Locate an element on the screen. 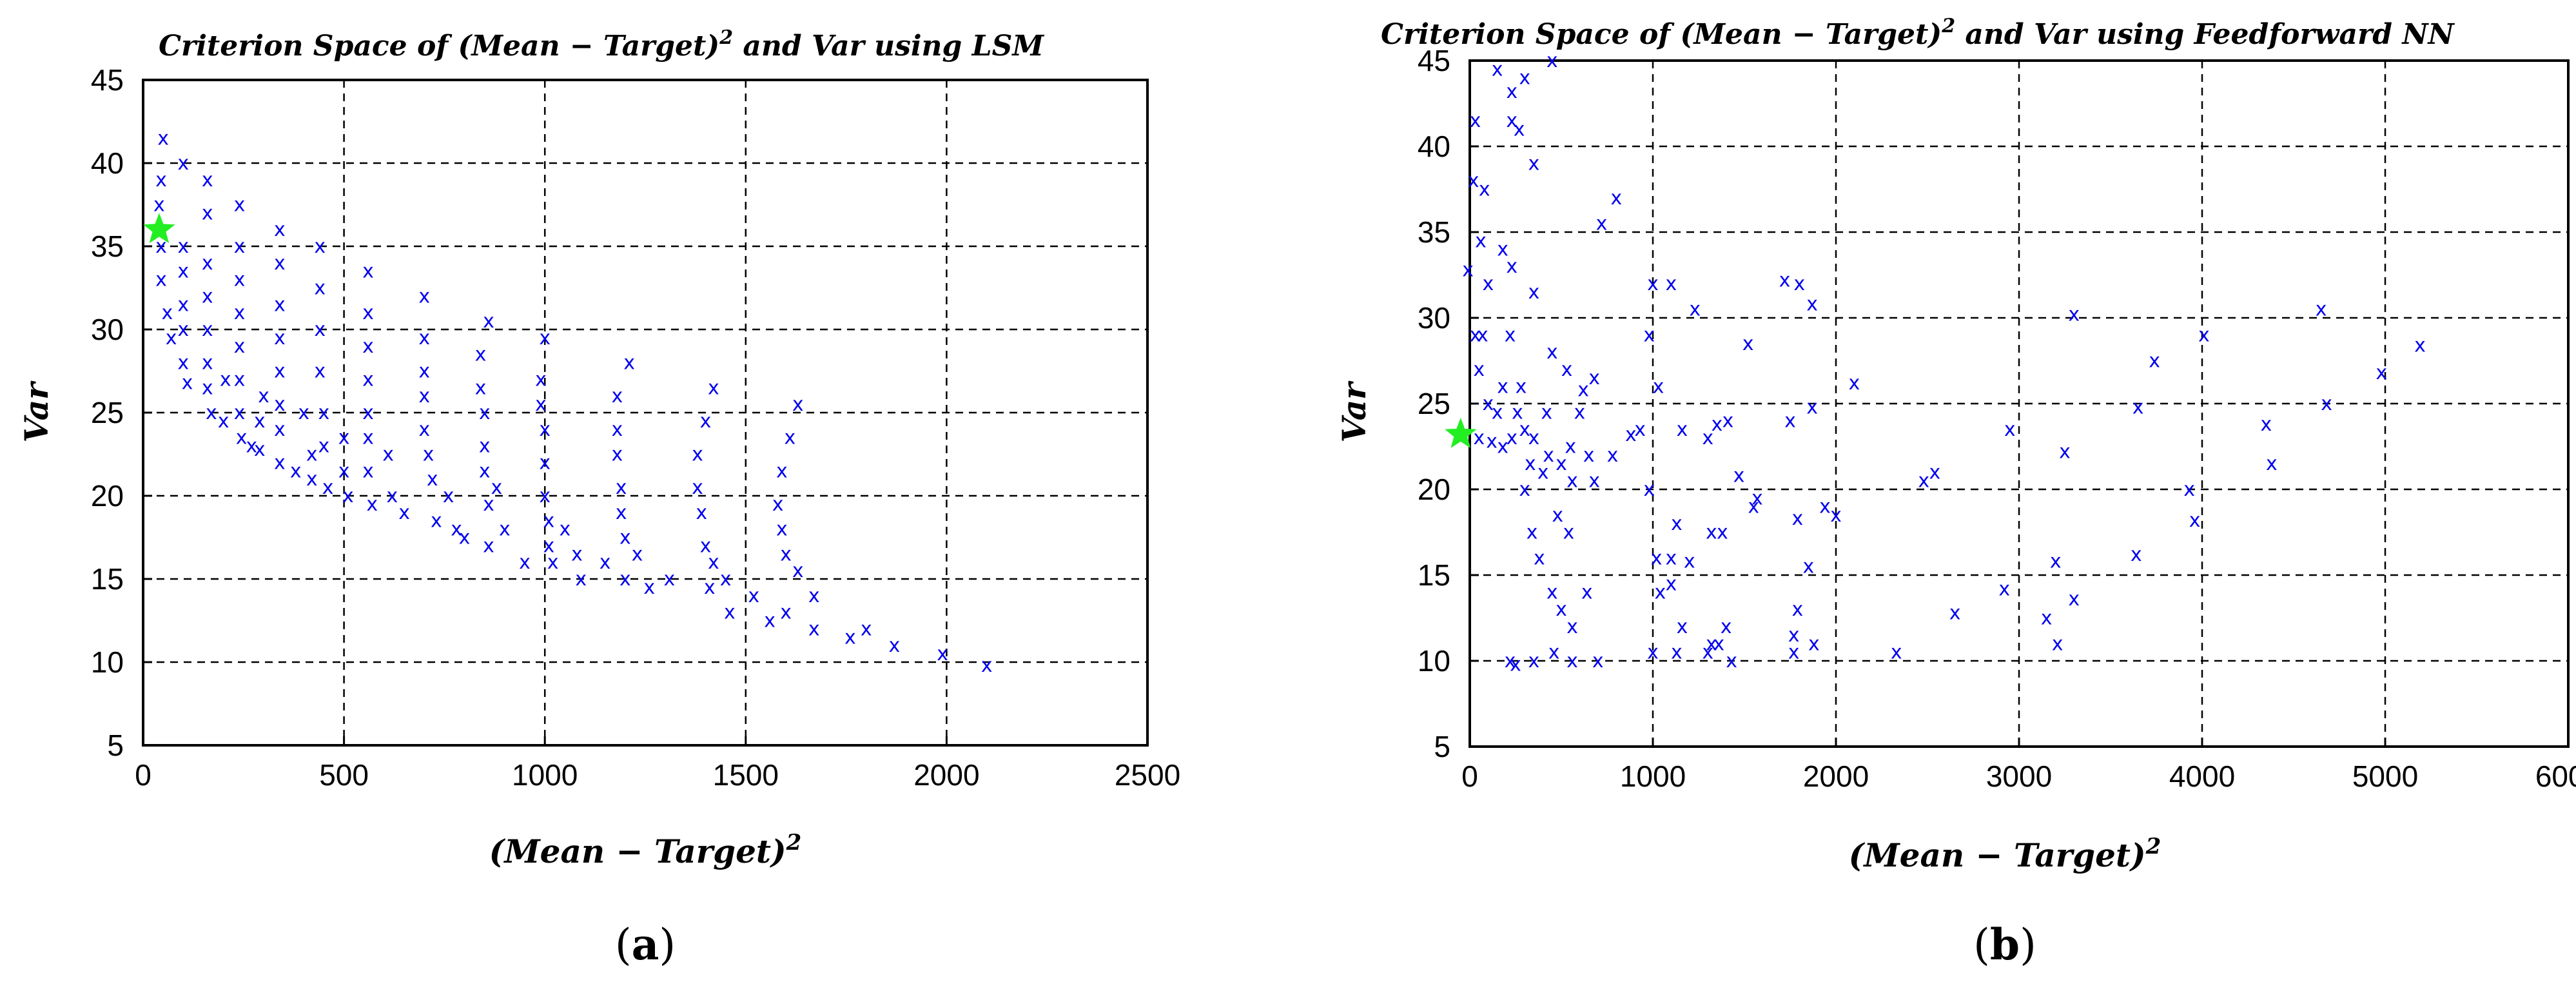  y-tick-label: 5 is located at coordinates (115, 745).